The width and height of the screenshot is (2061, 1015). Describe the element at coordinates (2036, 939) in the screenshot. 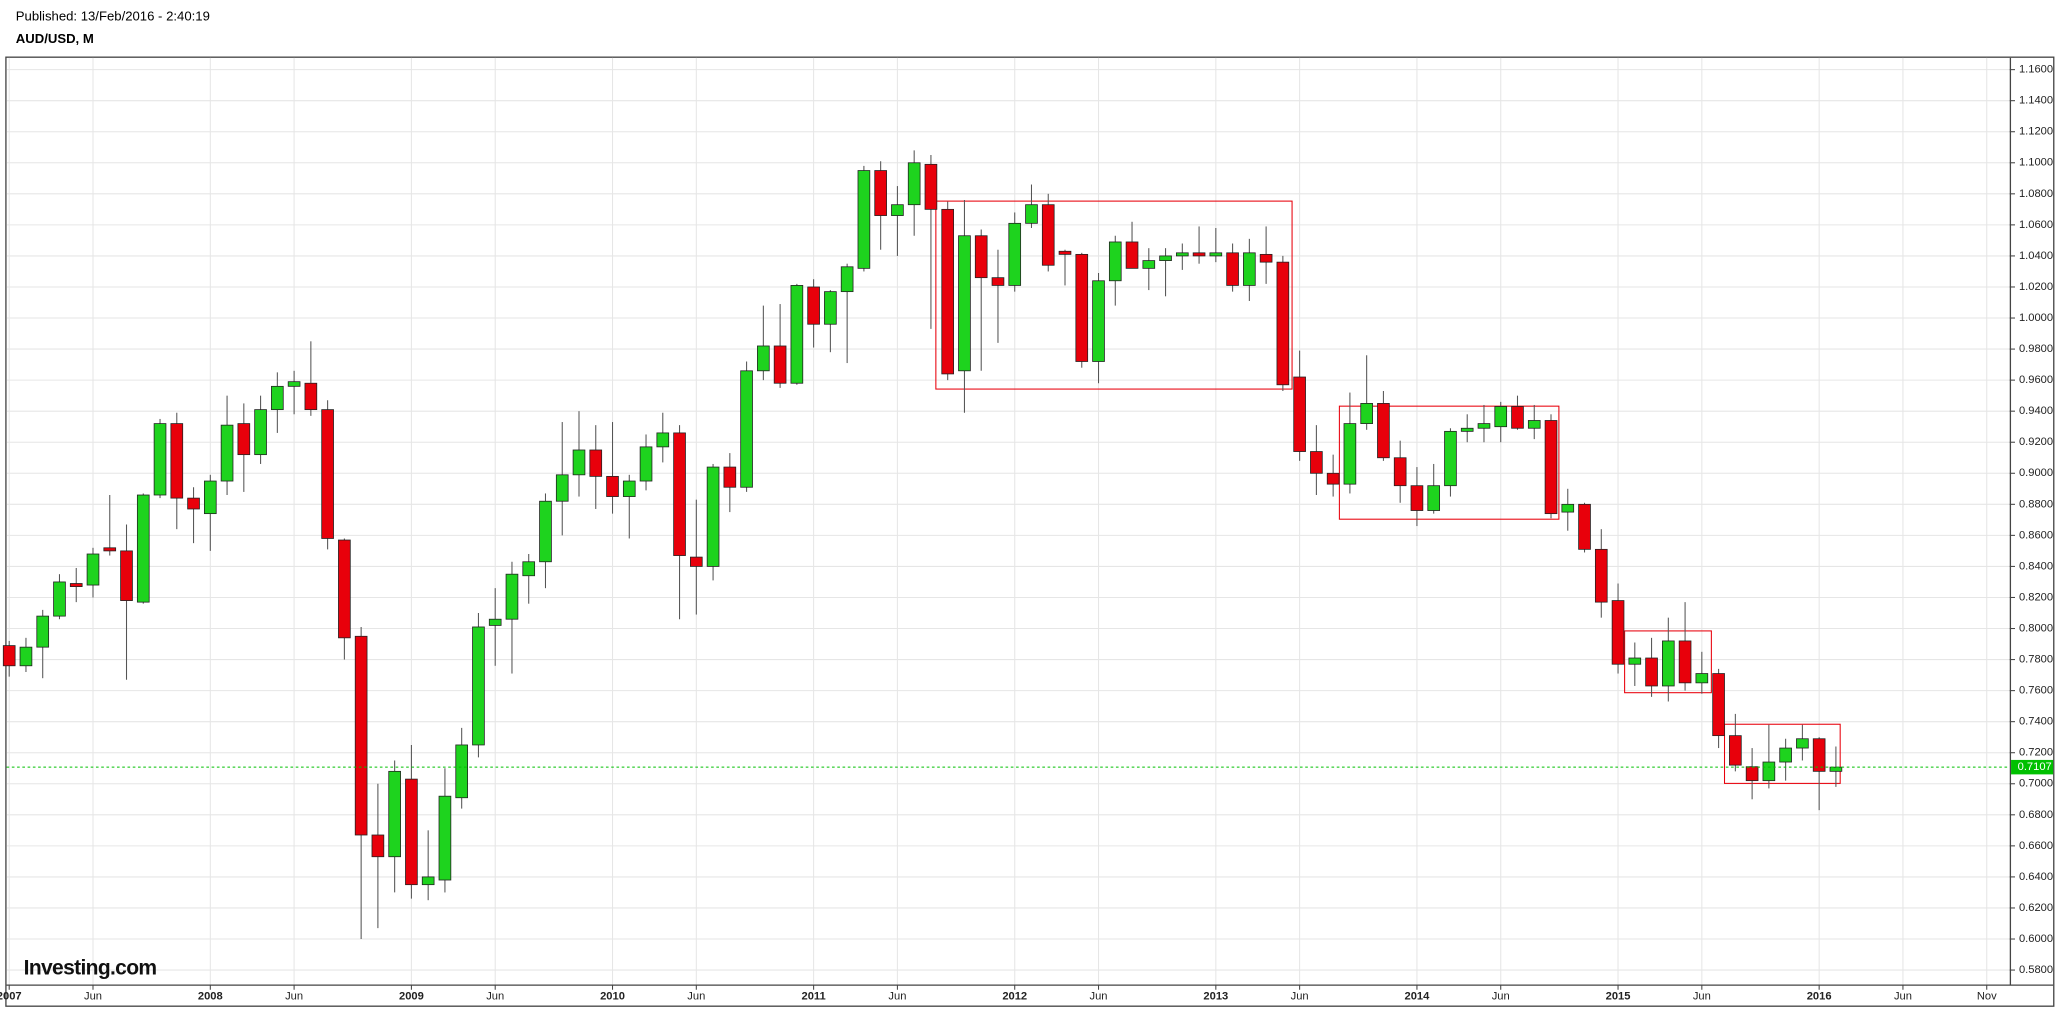

I see `y-tick-label: 0.6000` at that location.